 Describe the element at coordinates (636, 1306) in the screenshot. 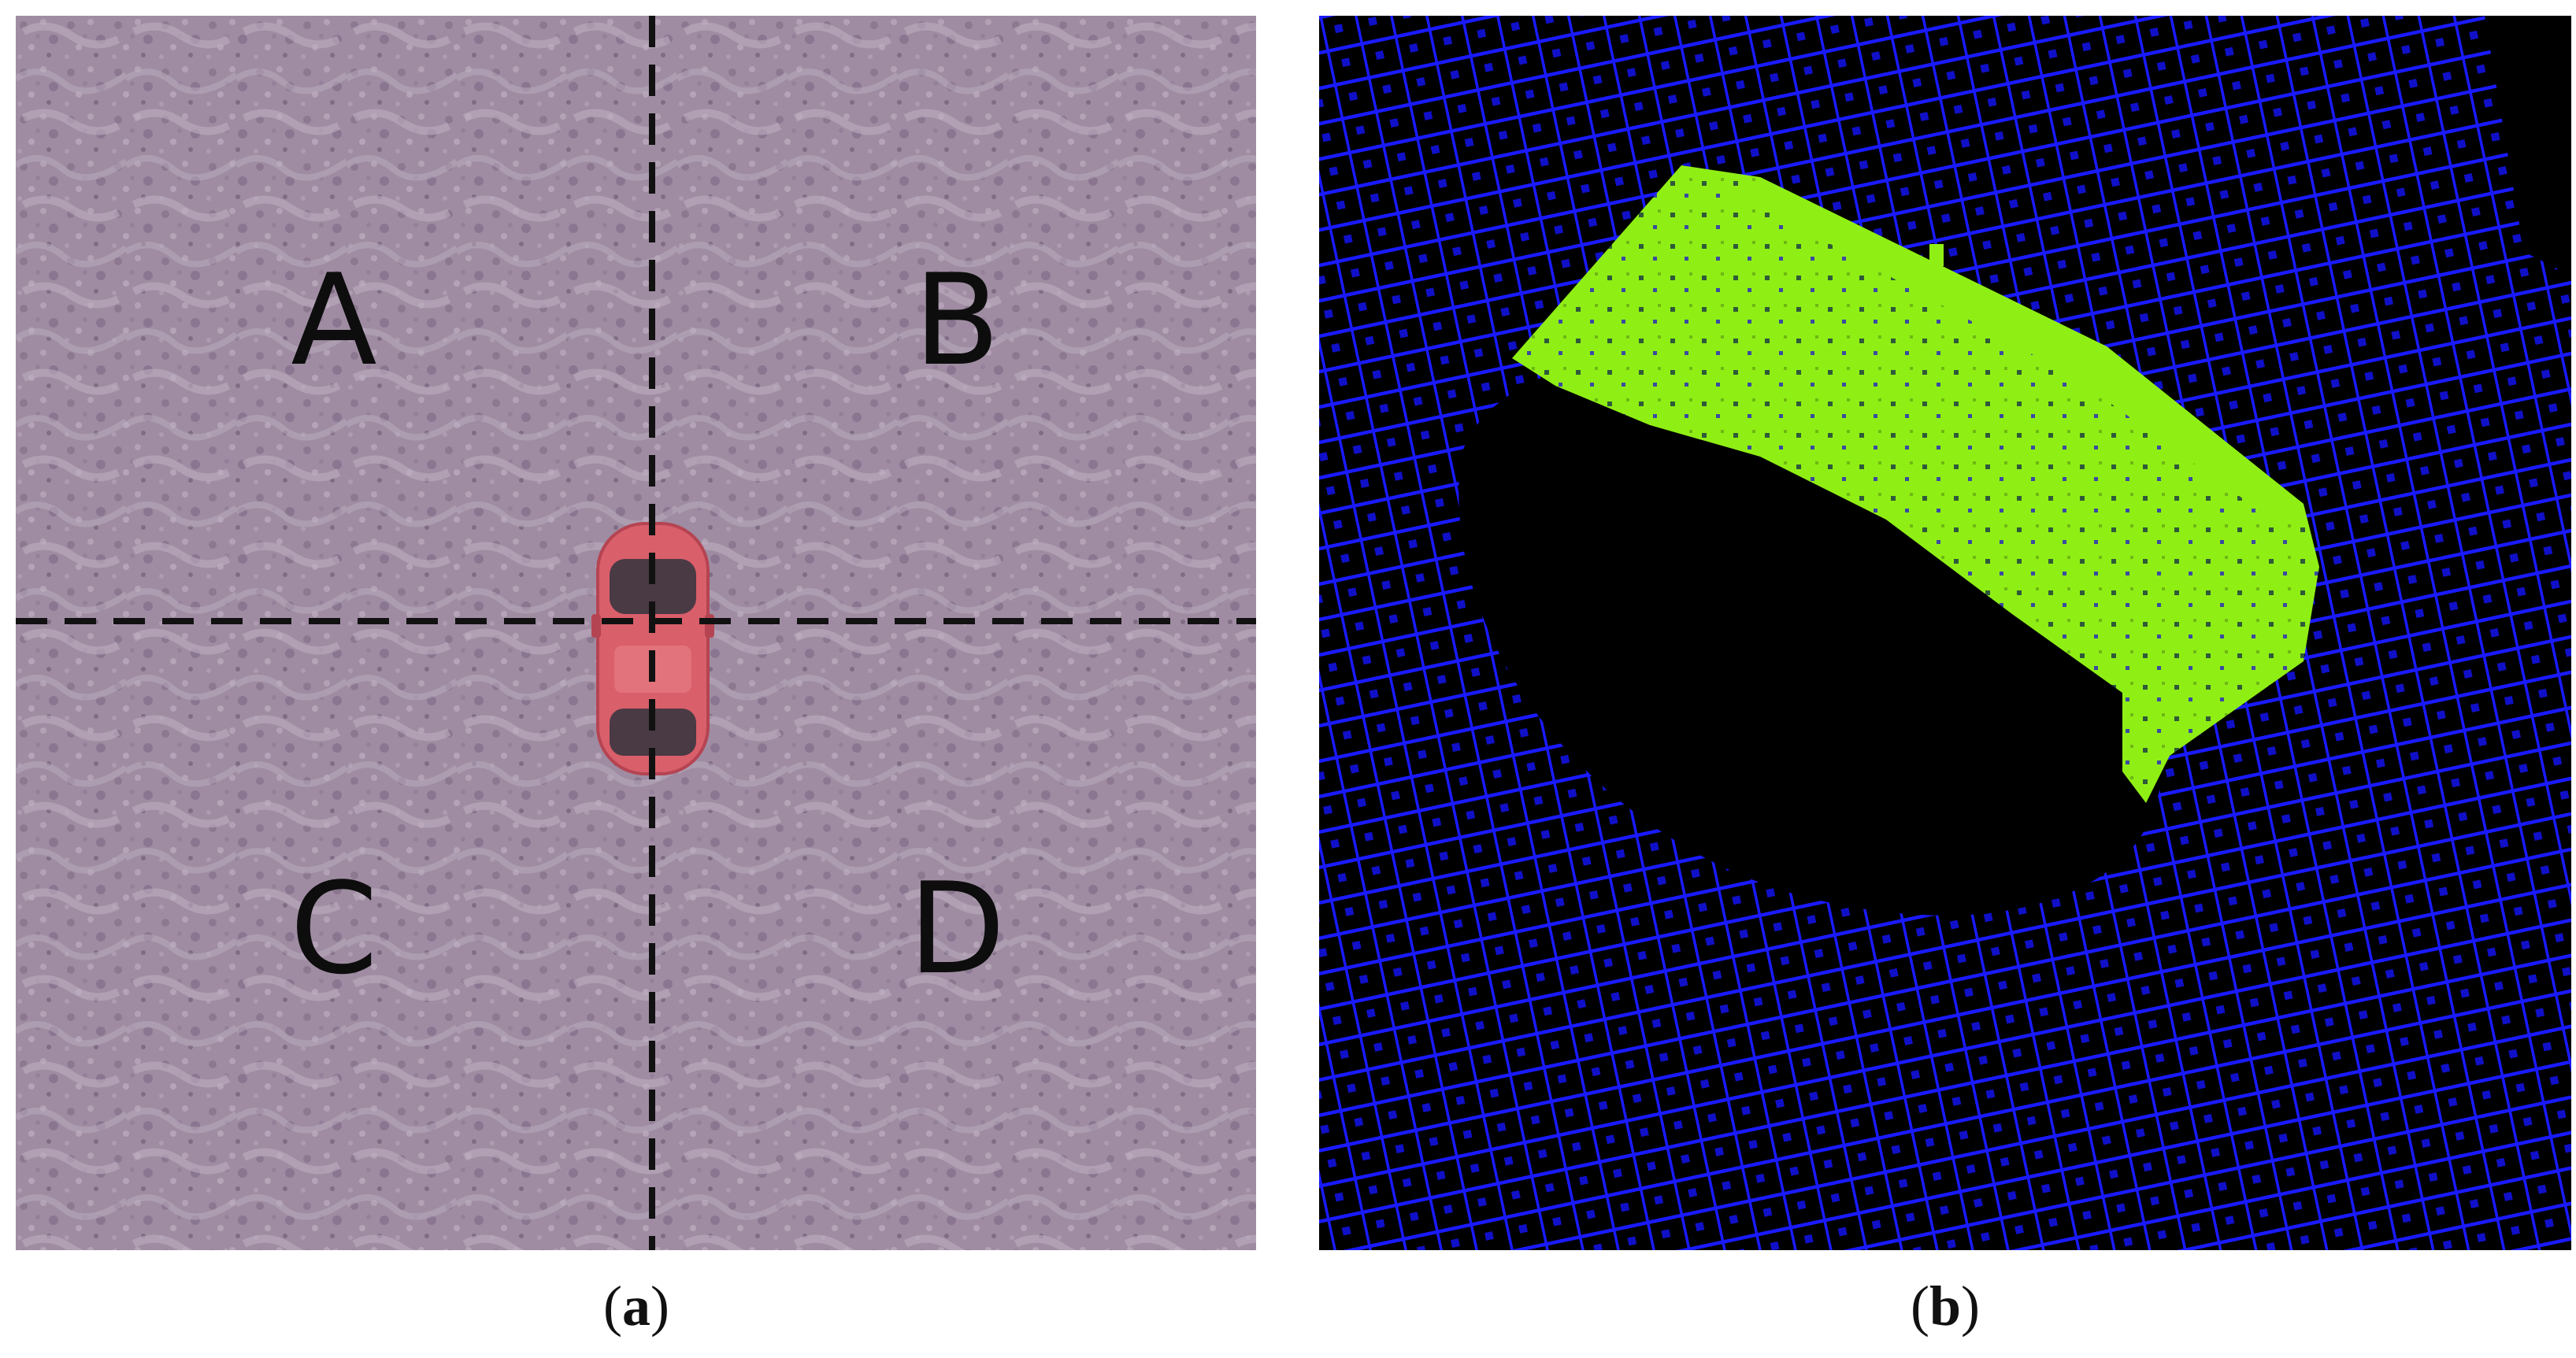

I see `caption-a: (a)` at that location.